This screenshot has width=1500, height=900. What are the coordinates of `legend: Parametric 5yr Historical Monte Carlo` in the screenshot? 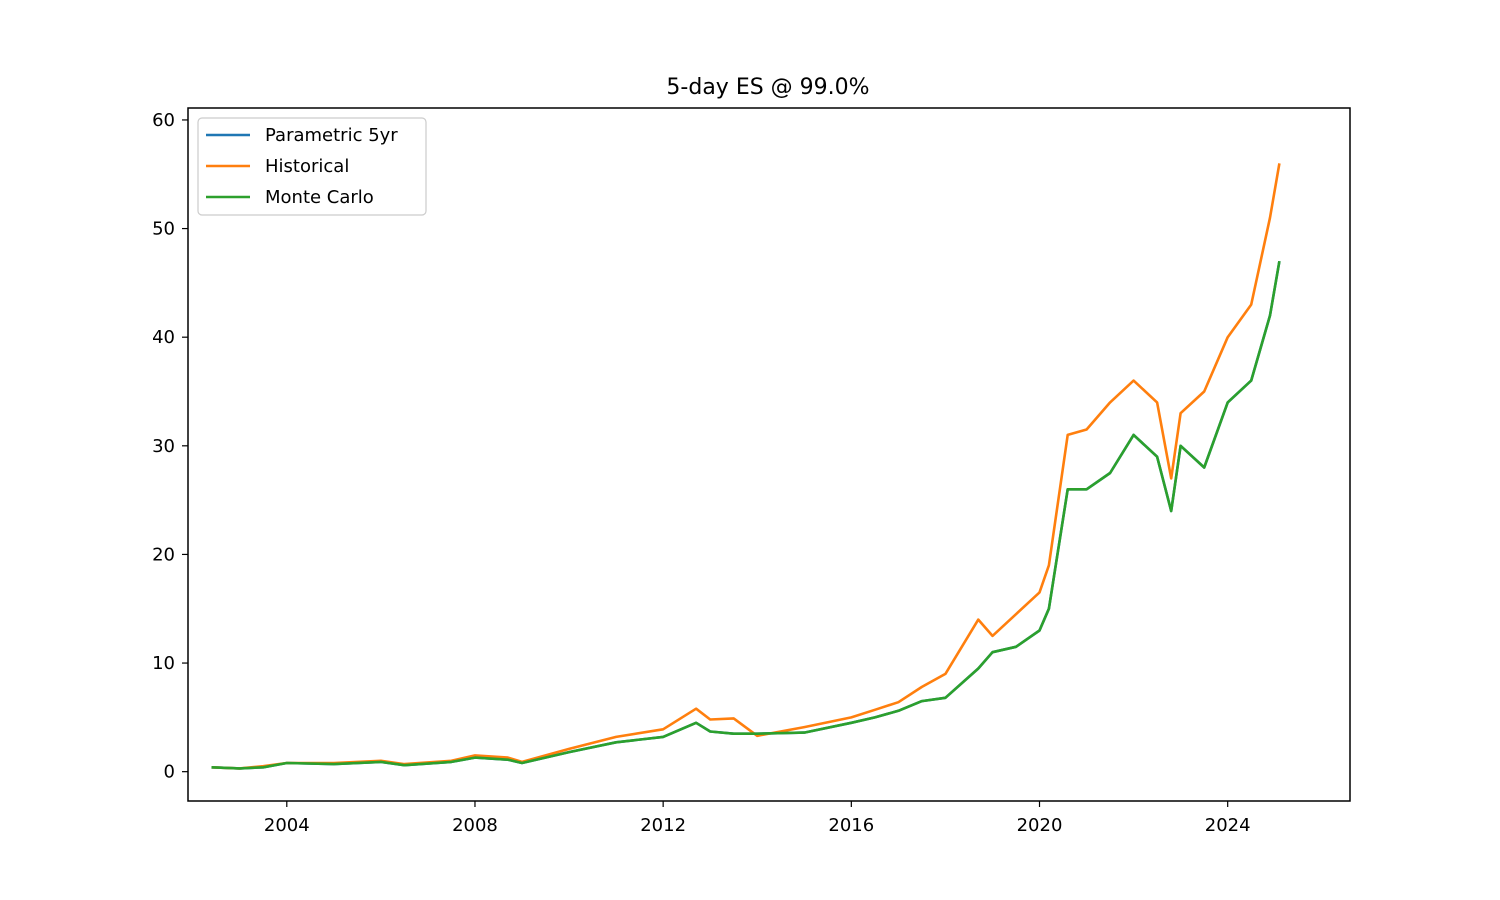 It's located at (312, 166).